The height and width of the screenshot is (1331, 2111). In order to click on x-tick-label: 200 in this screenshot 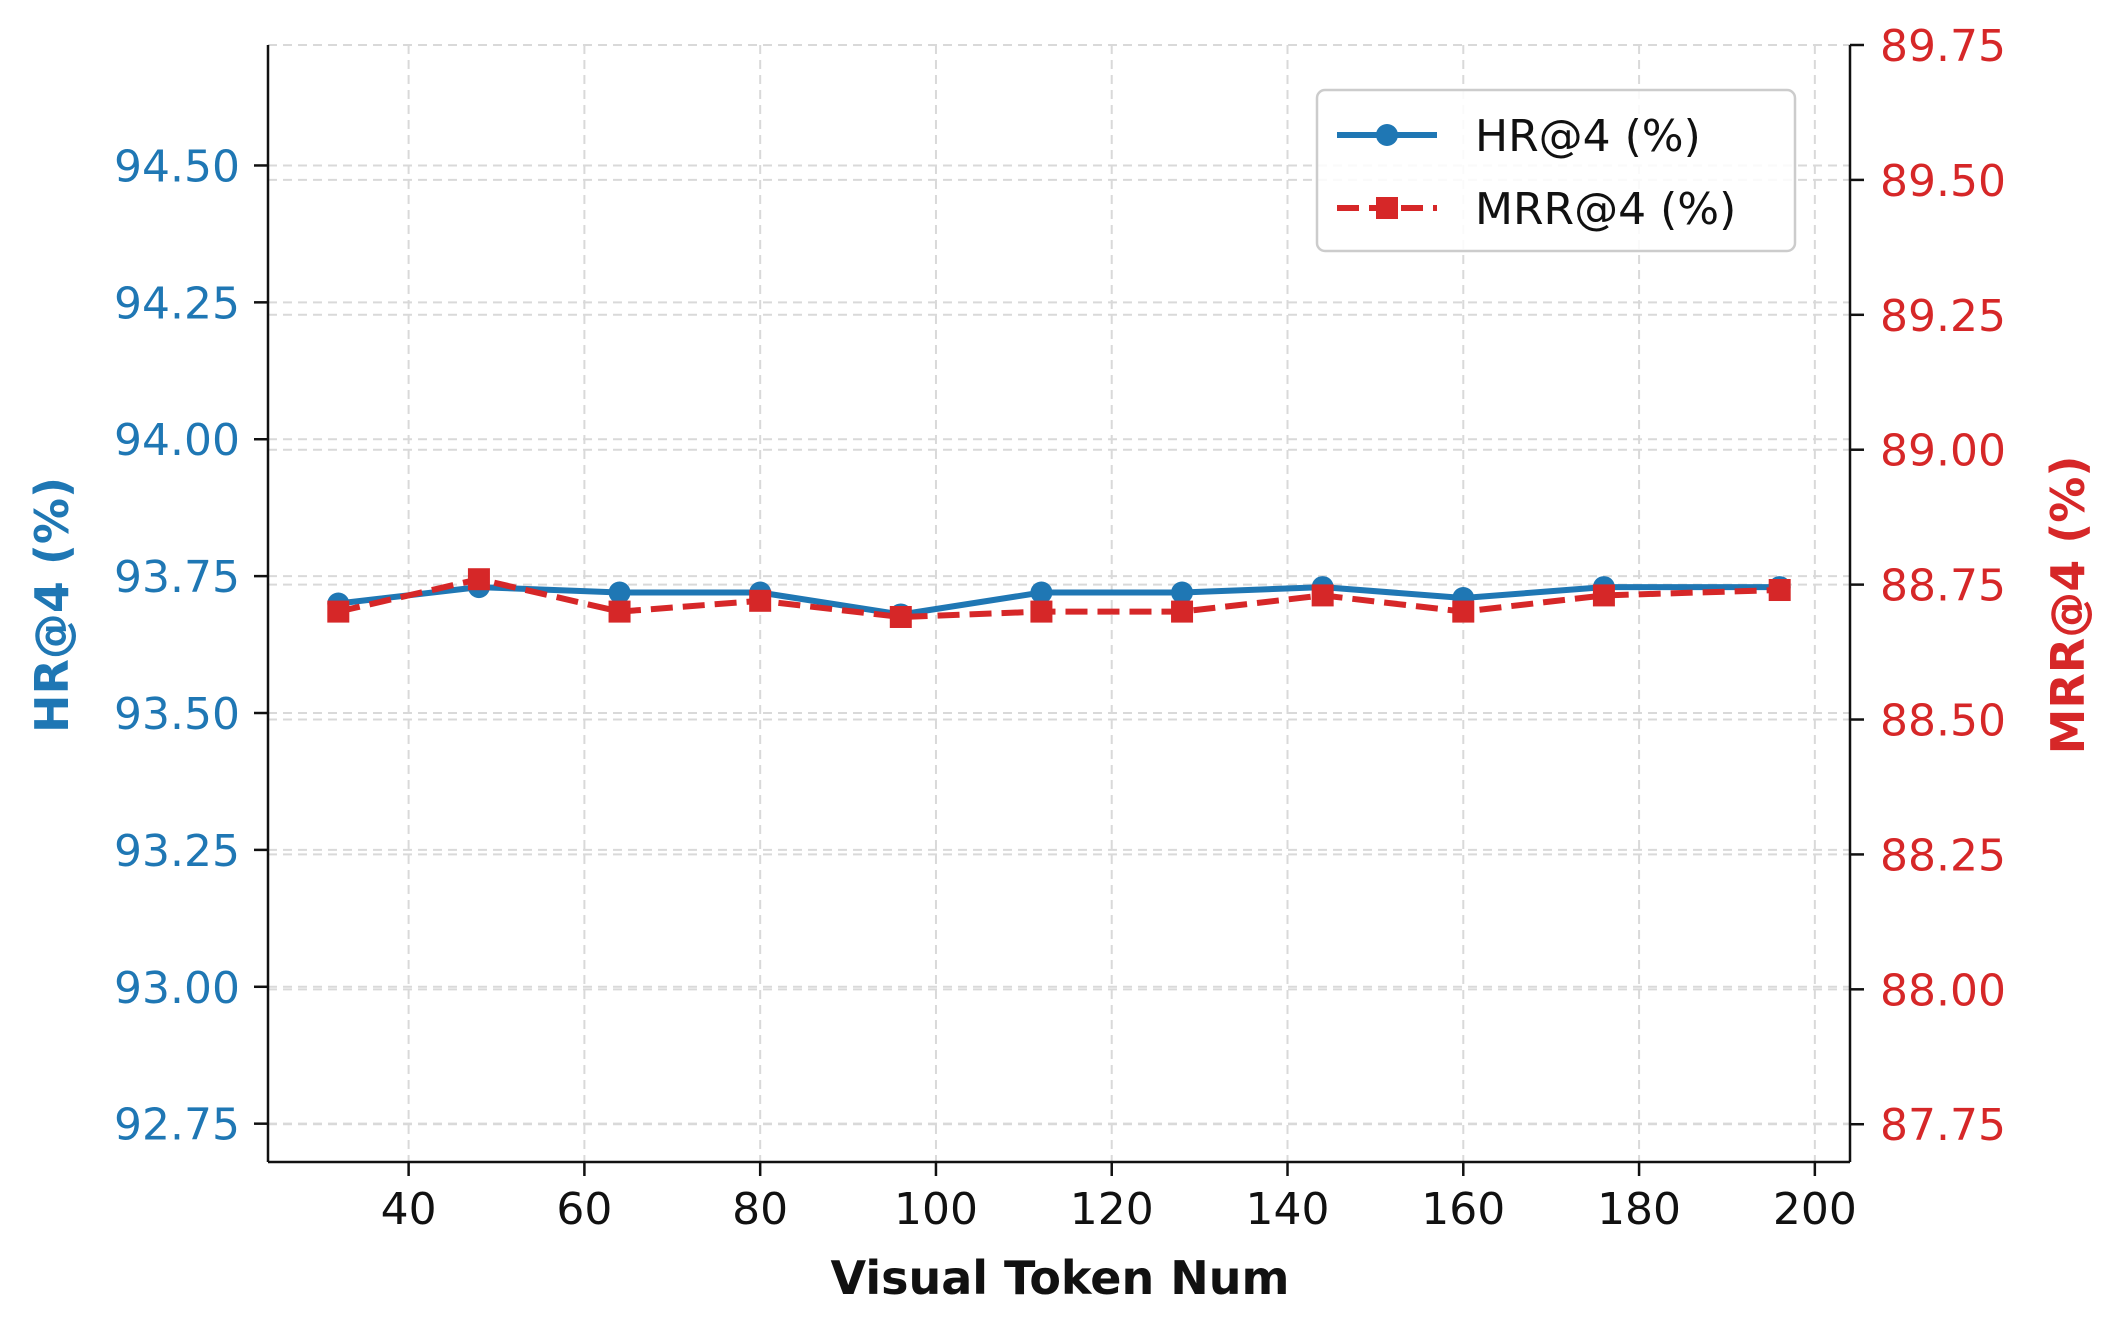, I will do `click(1815, 1209)`.